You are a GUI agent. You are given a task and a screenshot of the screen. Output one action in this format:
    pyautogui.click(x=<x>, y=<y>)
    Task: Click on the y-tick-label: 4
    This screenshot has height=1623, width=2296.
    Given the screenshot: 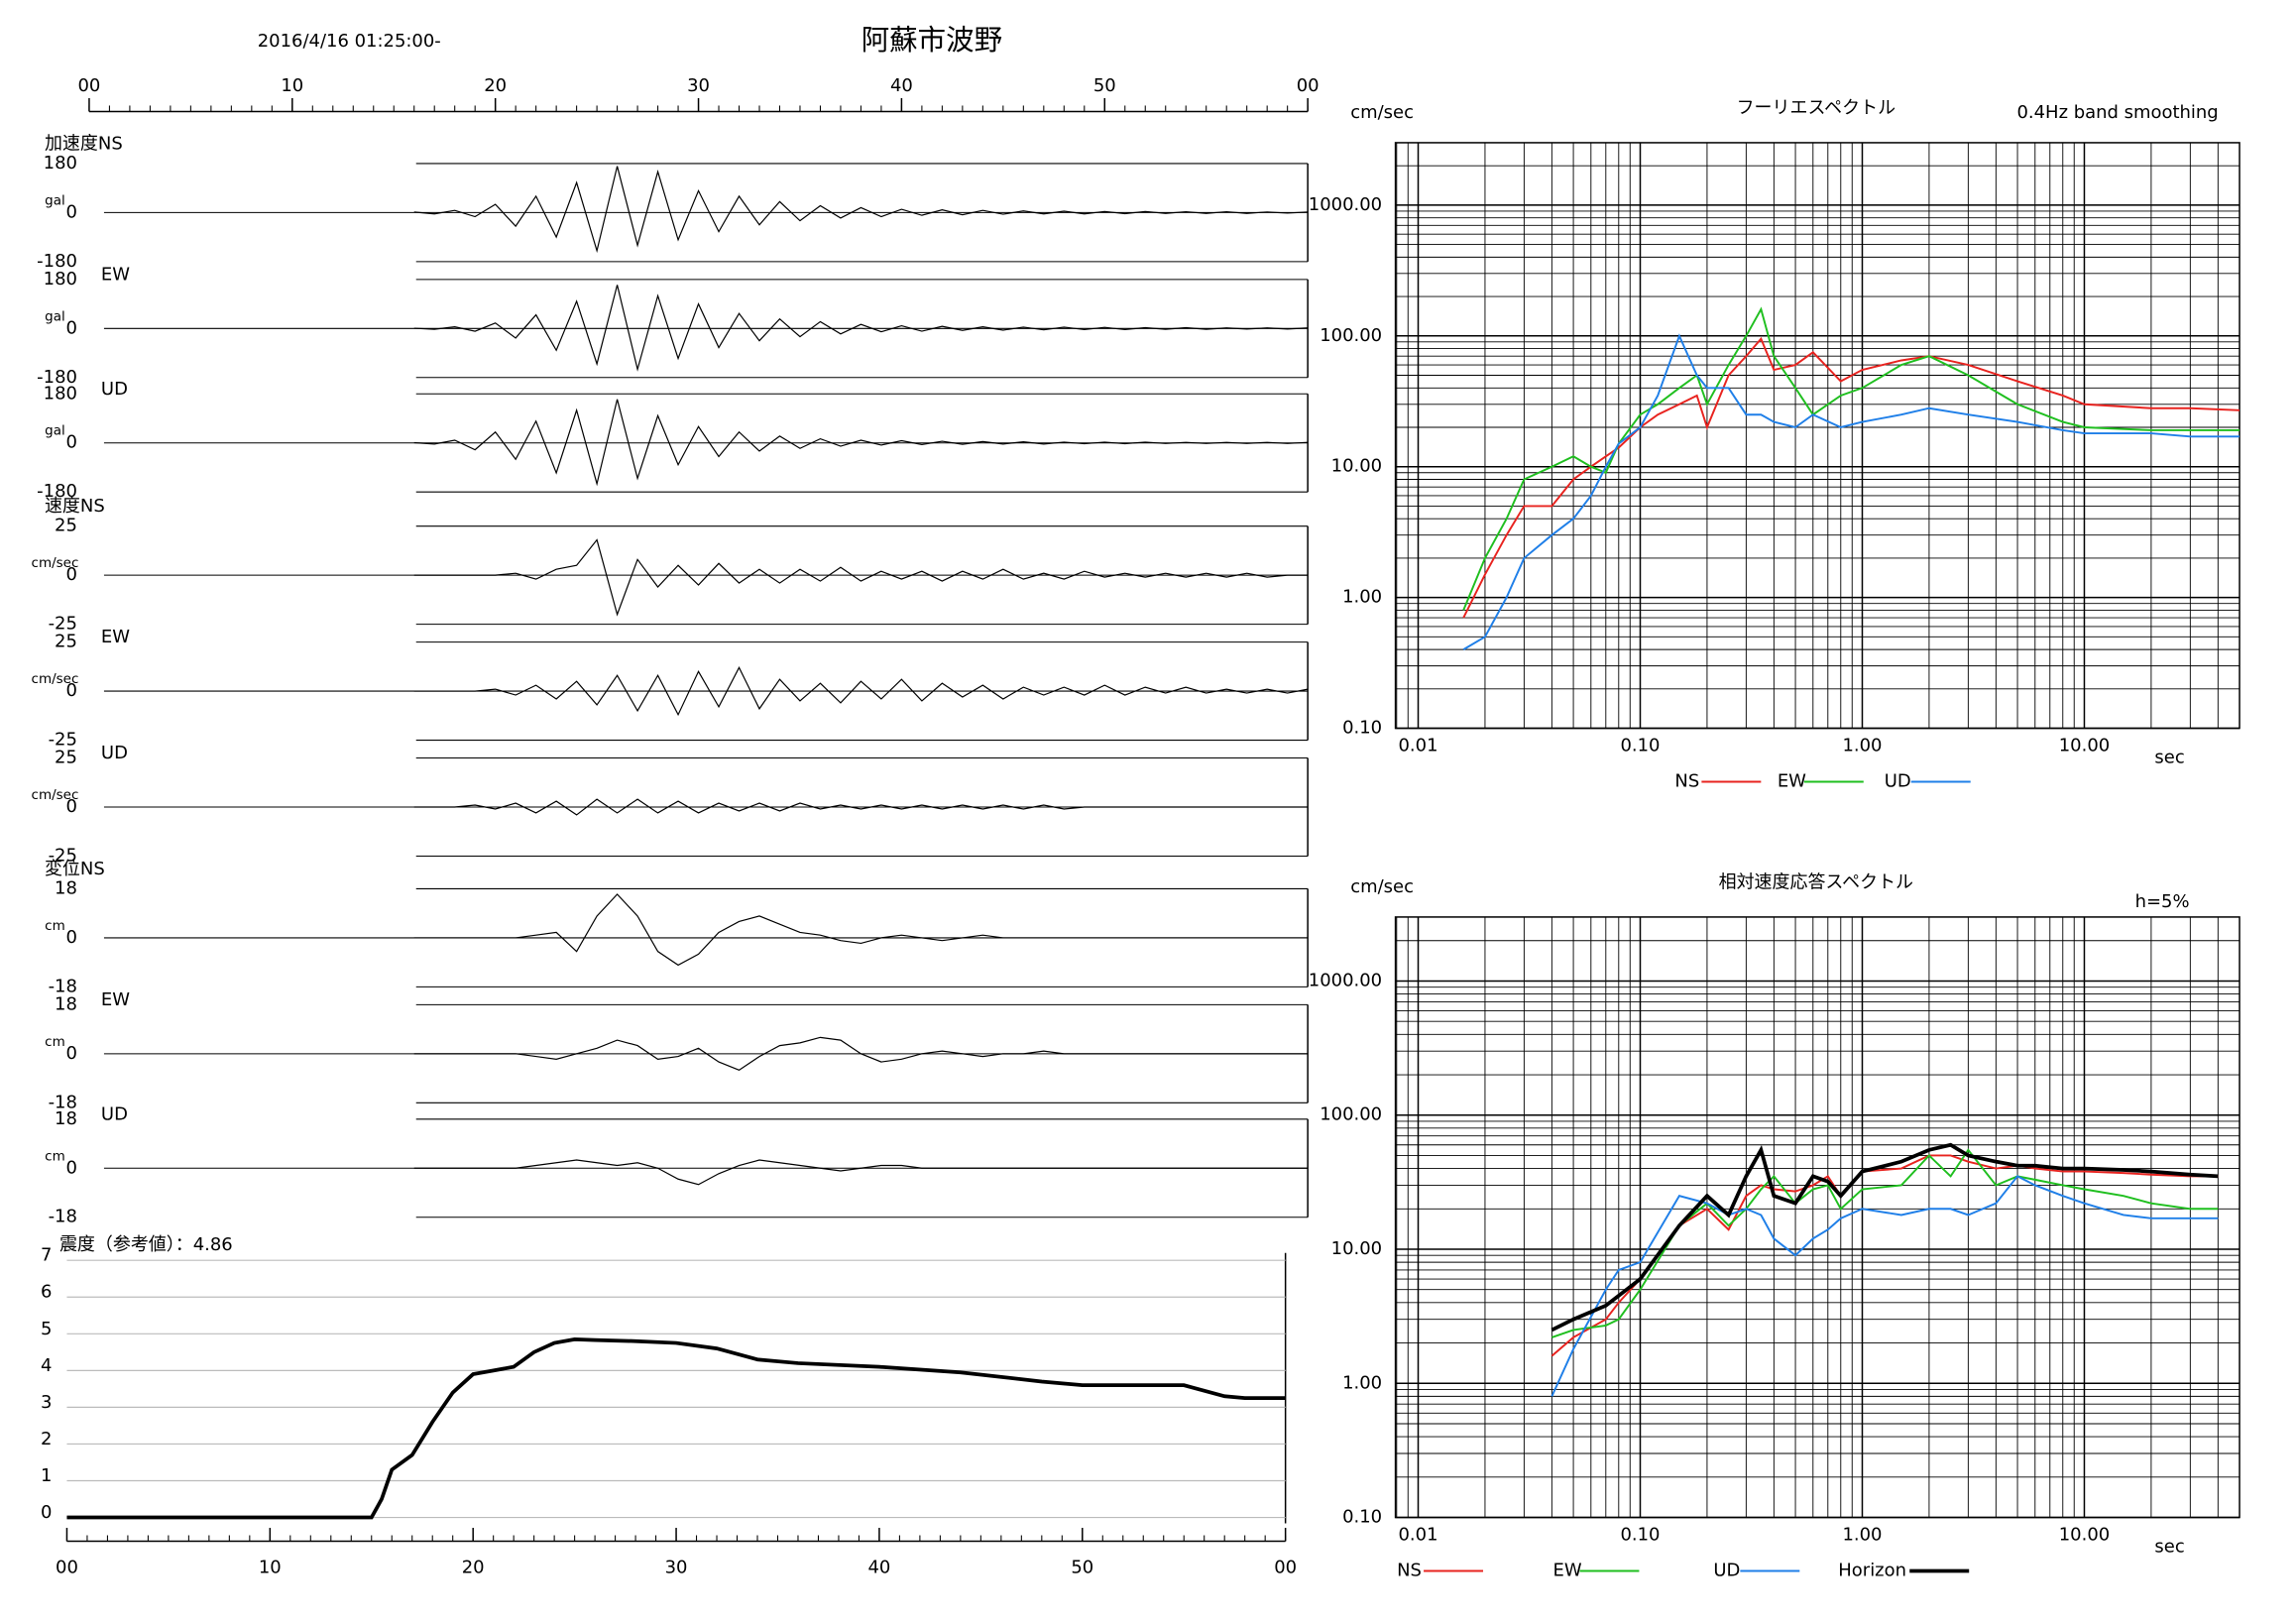 What is the action you would take?
    pyautogui.click(x=46, y=1365)
    